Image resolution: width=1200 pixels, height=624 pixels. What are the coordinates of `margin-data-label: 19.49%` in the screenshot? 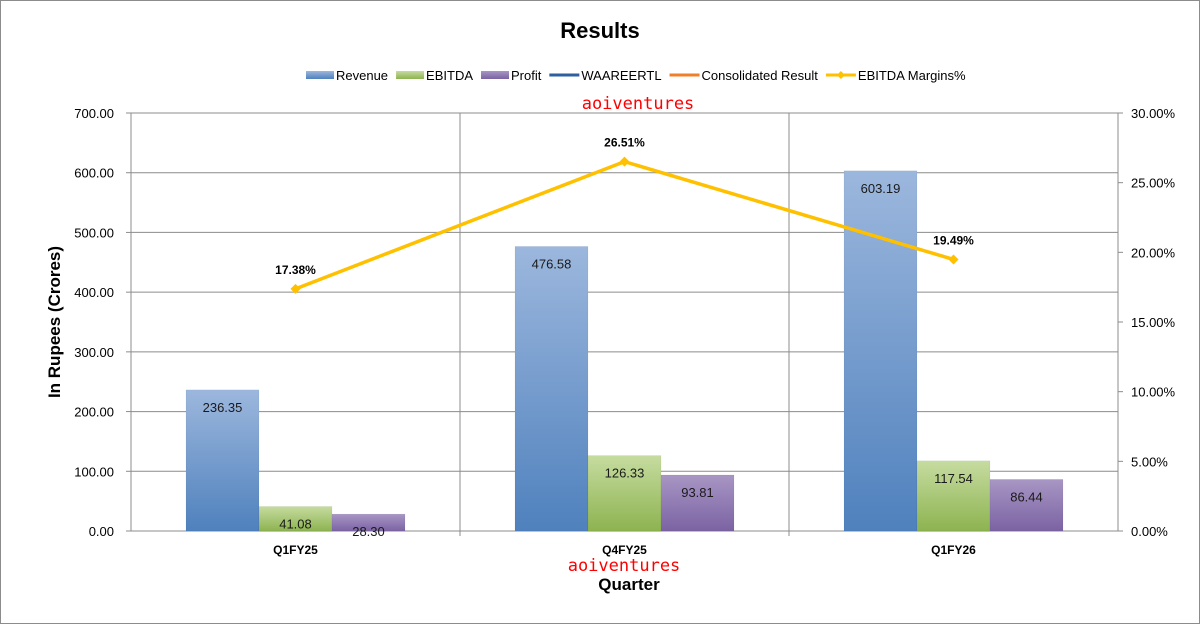 It's located at (953, 240).